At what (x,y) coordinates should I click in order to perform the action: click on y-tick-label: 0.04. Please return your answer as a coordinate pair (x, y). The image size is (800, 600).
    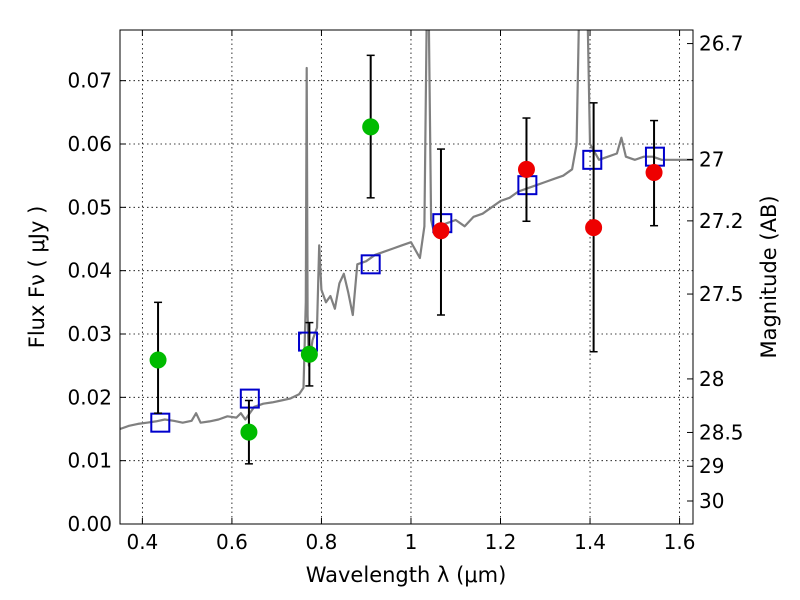
    Looking at the image, I should click on (89, 271).